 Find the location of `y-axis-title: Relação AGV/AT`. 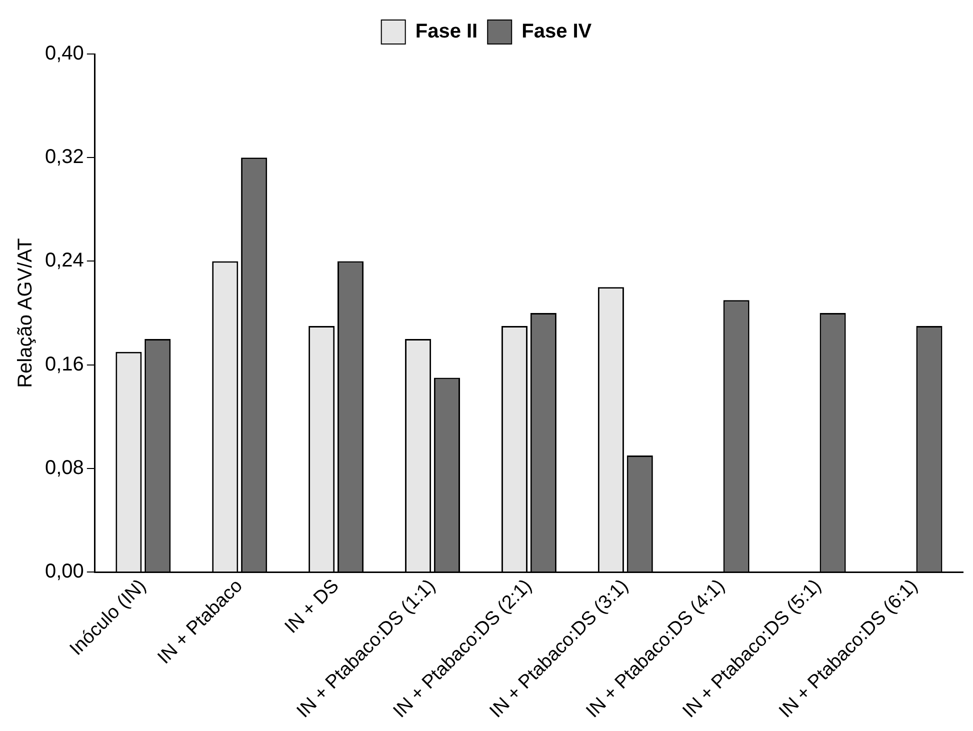

y-axis-title: Relação AGV/AT is located at coordinates (25, 313).